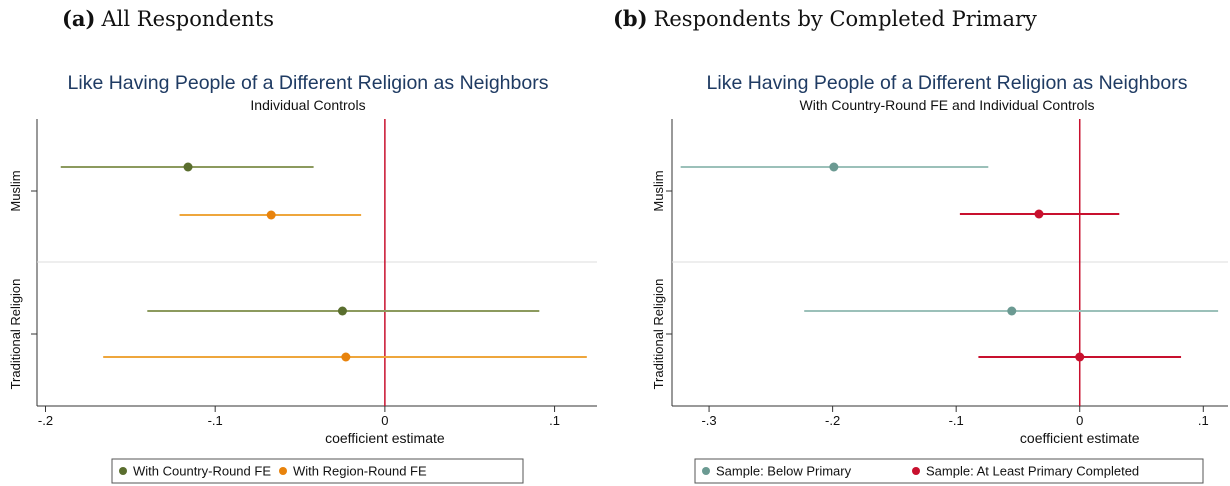 This screenshot has width=1230, height=486. Describe the element at coordinates (708, 420) in the screenshot. I see `x-tick-label: -.3` at that location.